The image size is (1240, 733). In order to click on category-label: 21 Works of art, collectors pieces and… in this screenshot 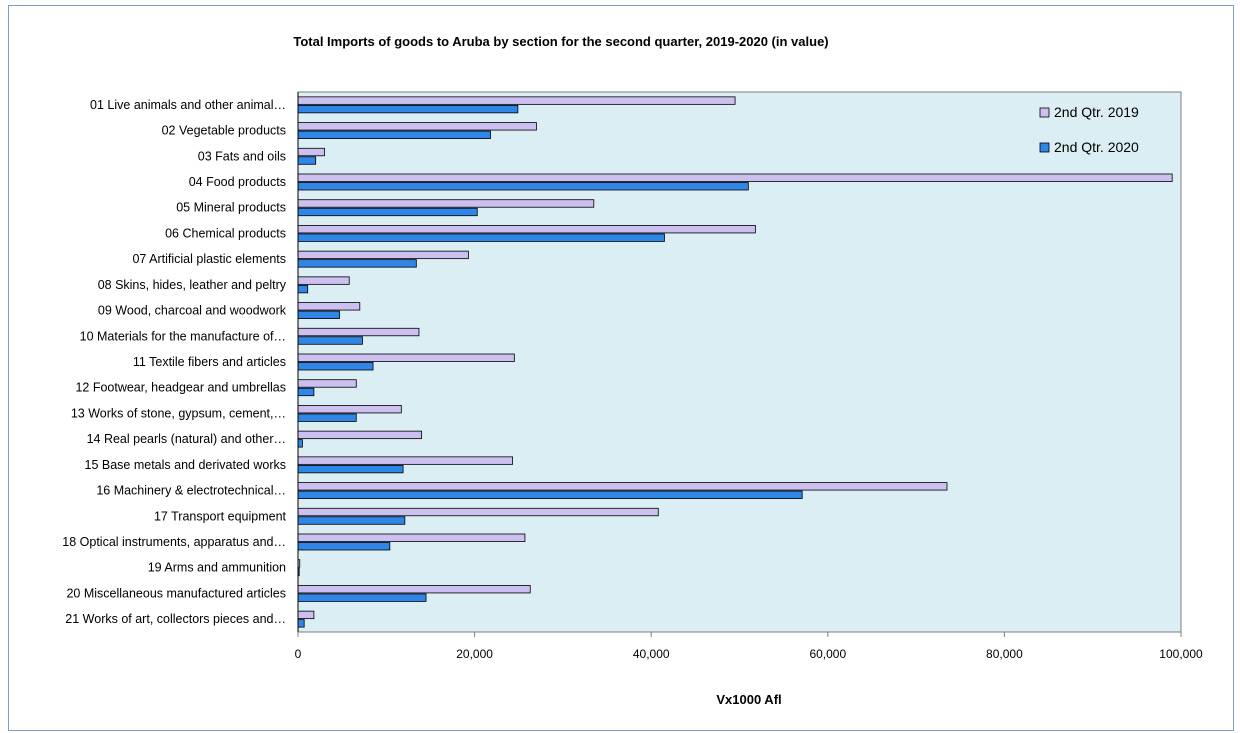, I will do `click(175, 619)`.